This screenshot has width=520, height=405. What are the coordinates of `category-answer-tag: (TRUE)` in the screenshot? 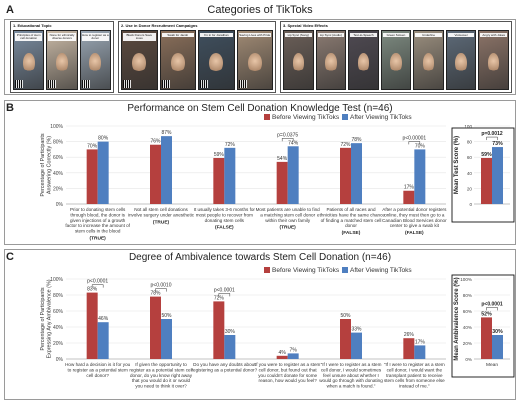 It's located at (288, 228).